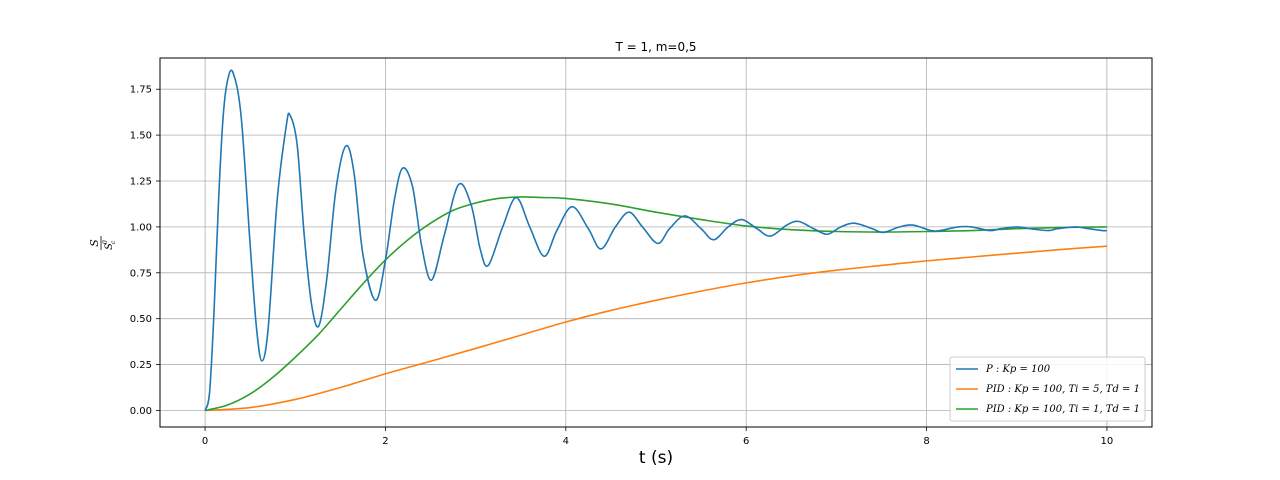 This screenshot has width=1280, height=480. Describe the element at coordinates (141, 273) in the screenshot. I see `y-tick-label: 0.75` at that location.